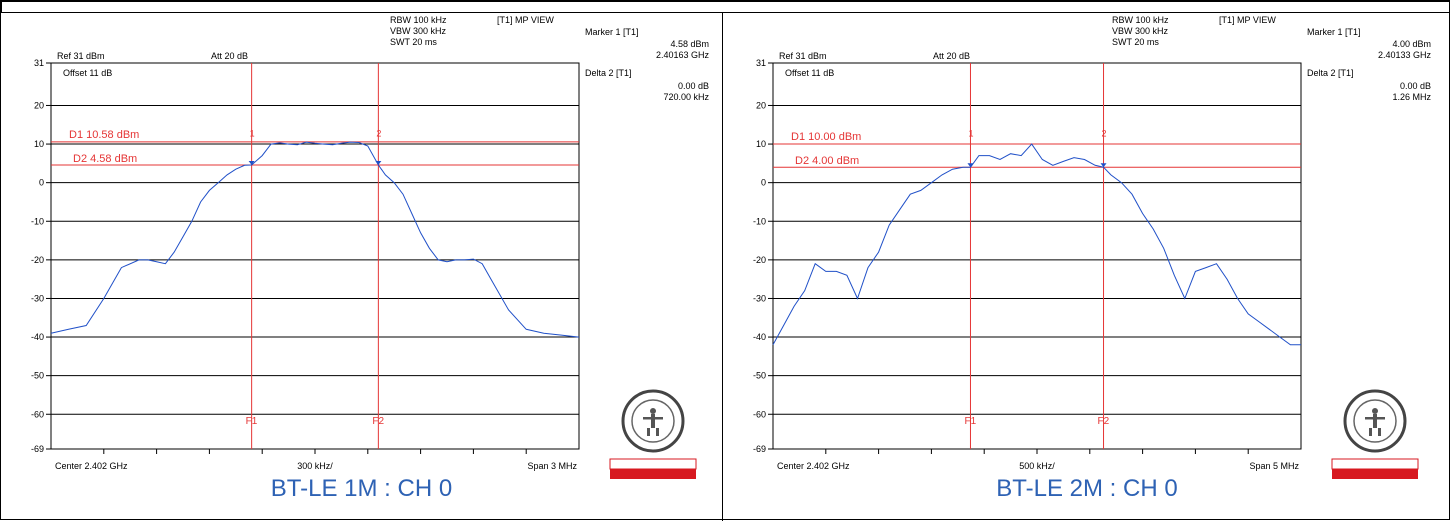 The width and height of the screenshot is (1450, 521). What do you see at coordinates (1274, 466) in the screenshot?
I see `span-label: Span 5 MHz` at bounding box center [1274, 466].